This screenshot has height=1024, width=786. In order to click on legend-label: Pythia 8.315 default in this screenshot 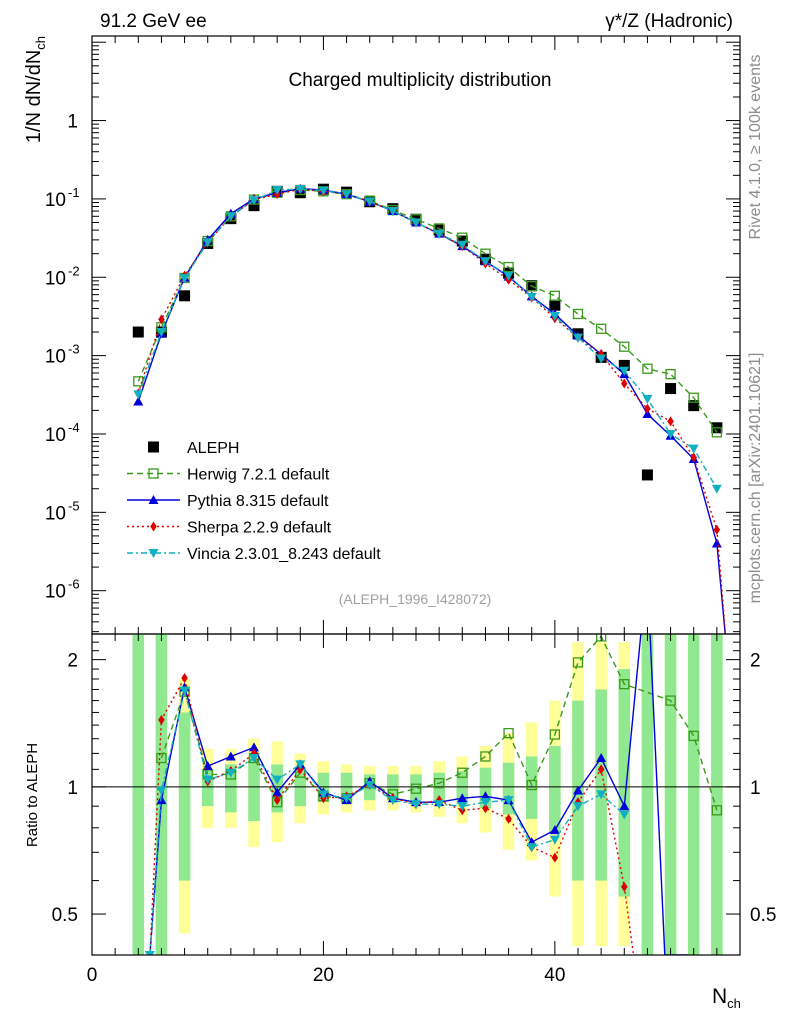, I will do `click(258, 501)`.